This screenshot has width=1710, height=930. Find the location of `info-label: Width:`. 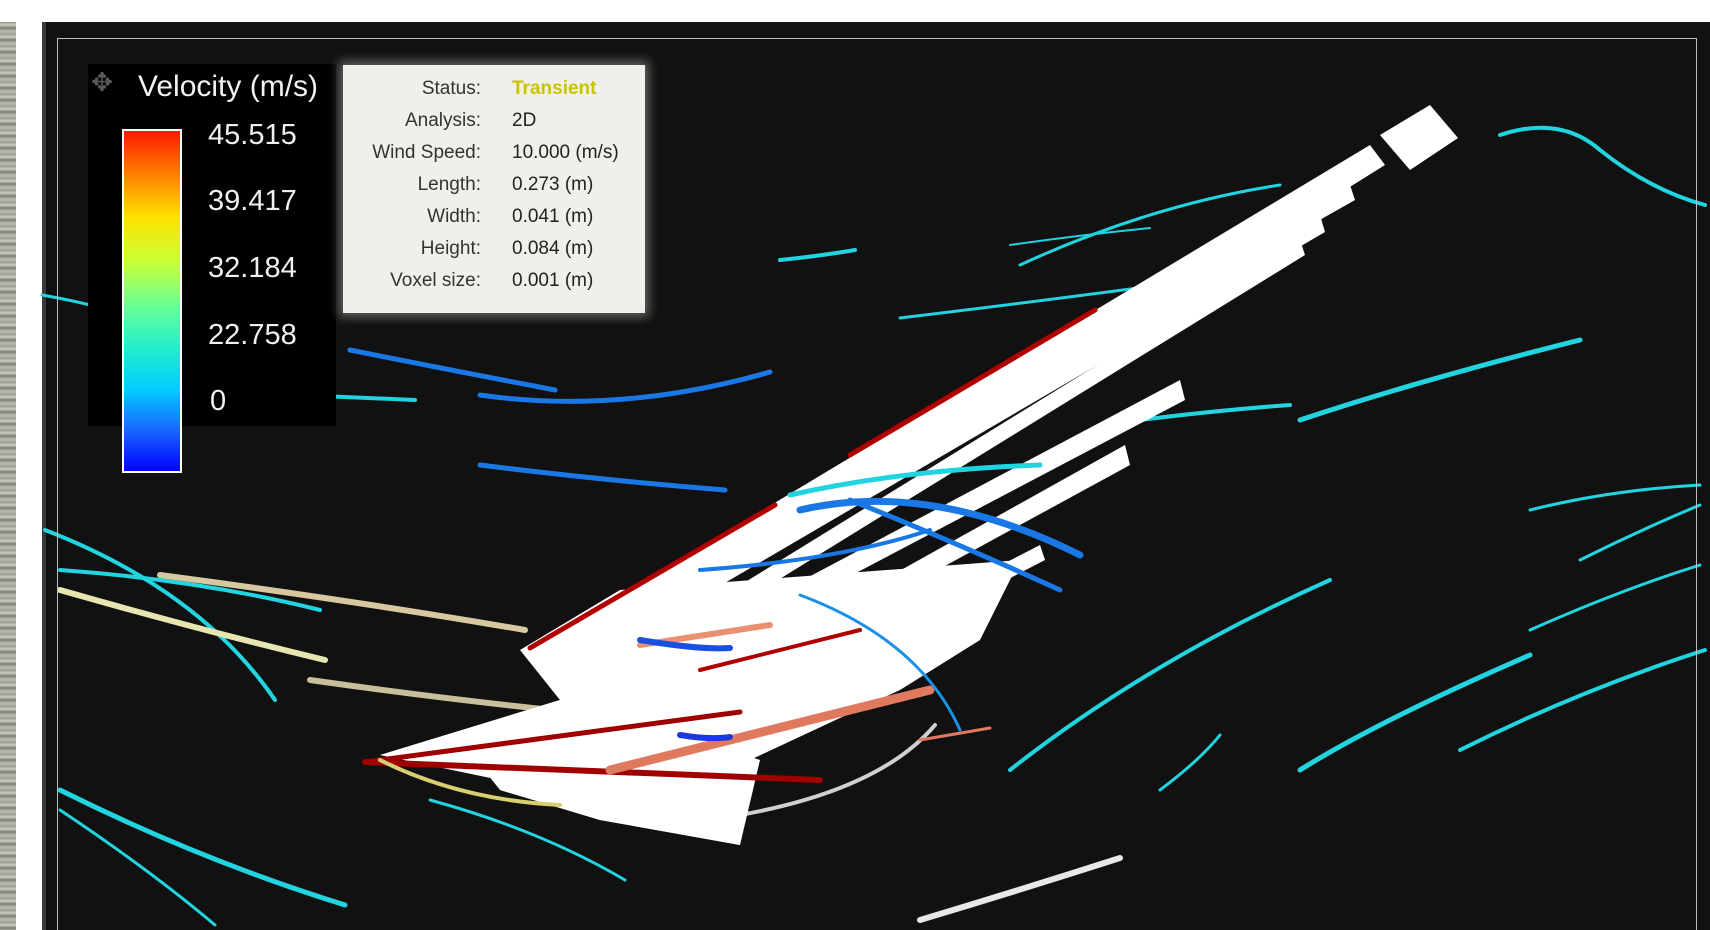

info-label: Width: is located at coordinates (454, 216).